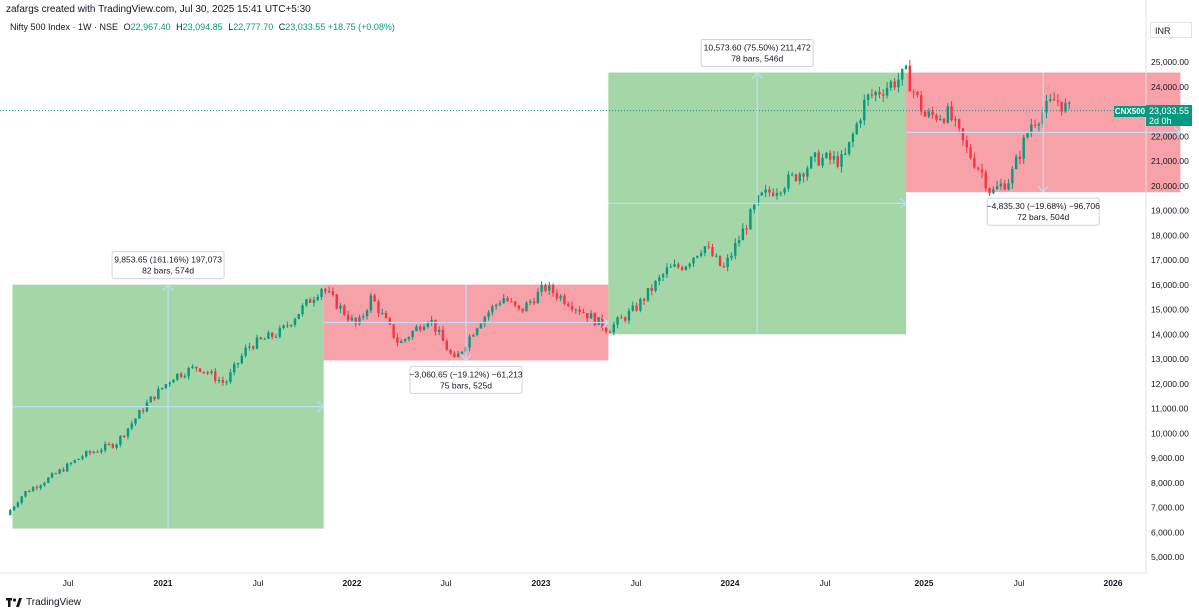 The height and width of the screenshot is (615, 1199). Describe the element at coordinates (14, 602) in the screenshot. I see `tradingview-logo-icon` at that location.